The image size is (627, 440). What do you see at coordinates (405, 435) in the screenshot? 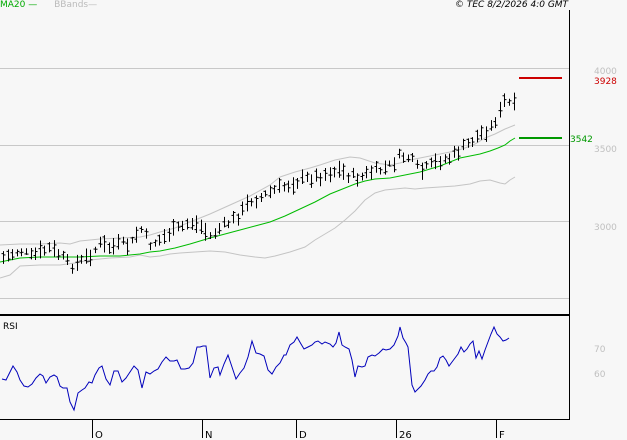
I see `x-tick-2026: 26` at bounding box center [405, 435].